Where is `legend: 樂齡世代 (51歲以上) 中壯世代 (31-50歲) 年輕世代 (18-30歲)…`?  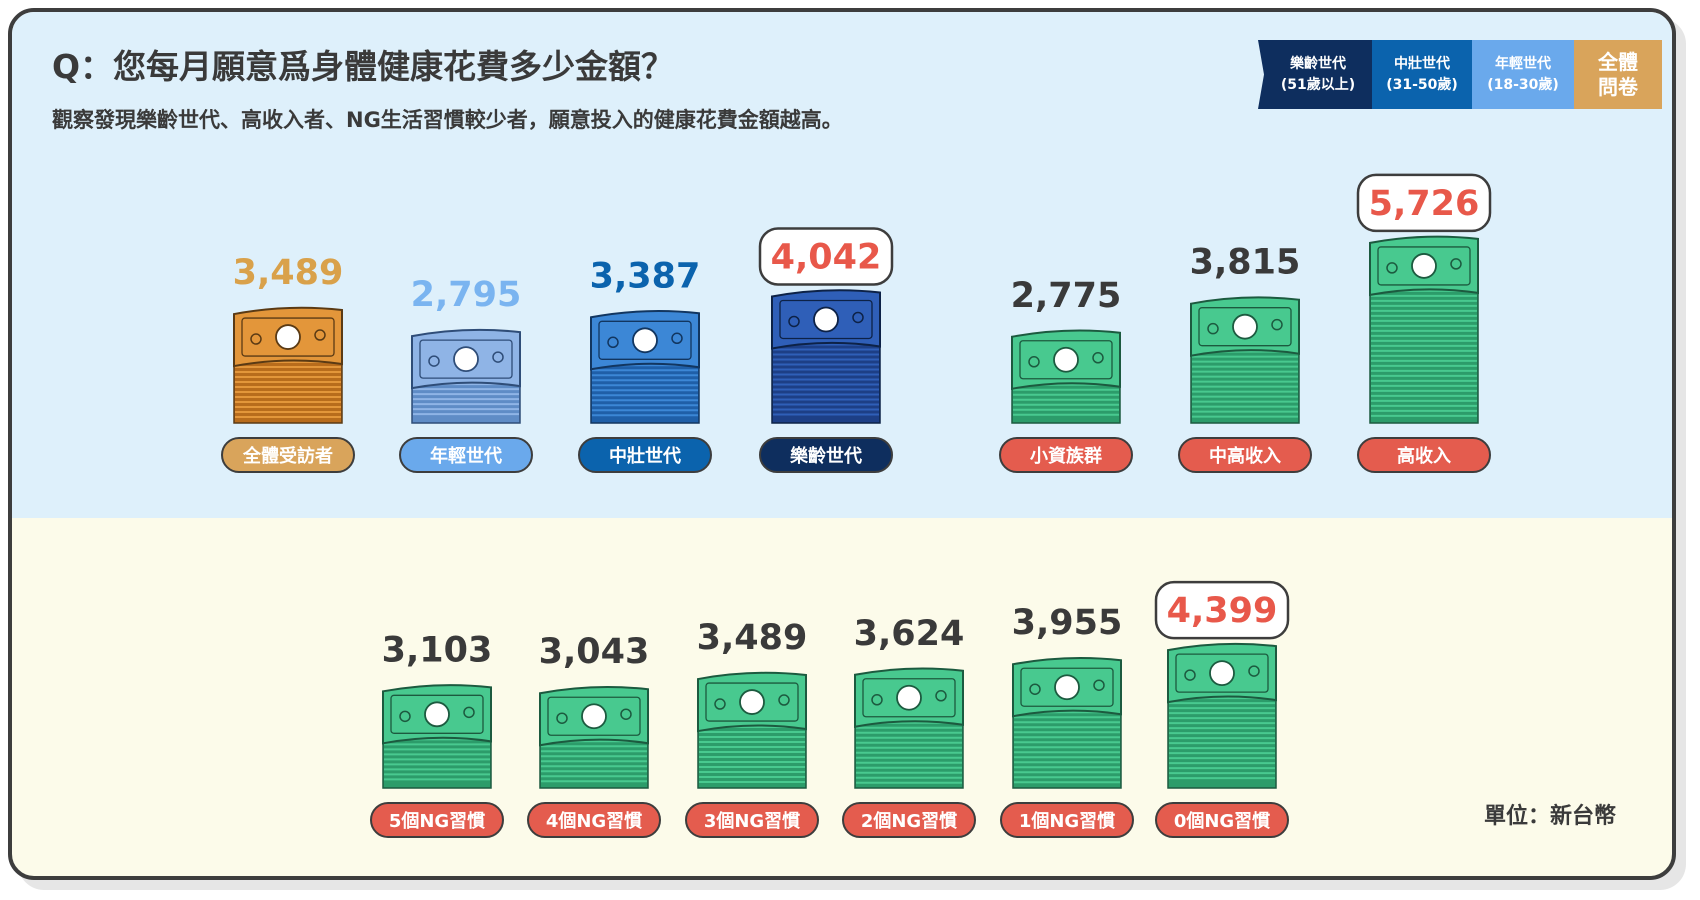
legend: 樂齡世代 (51歲以上) 中壯世代 (31-50歲) 年輕世代 (18-30歲)… is located at coordinates (1460, 74).